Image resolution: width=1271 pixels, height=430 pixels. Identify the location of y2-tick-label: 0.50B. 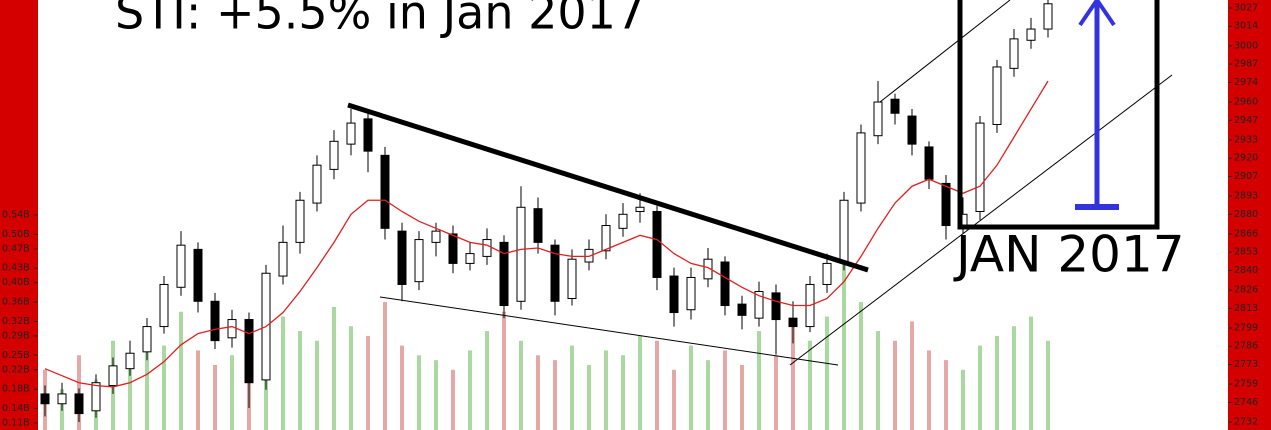
(16, 234).